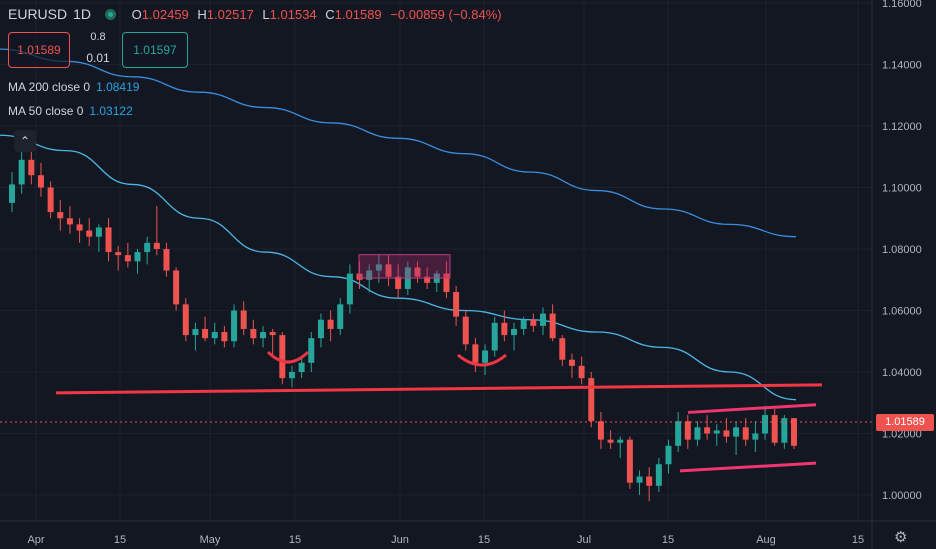 This screenshot has height=549, width=936. What do you see at coordinates (155, 50) in the screenshot?
I see `buy-button: 1.01597` at bounding box center [155, 50].